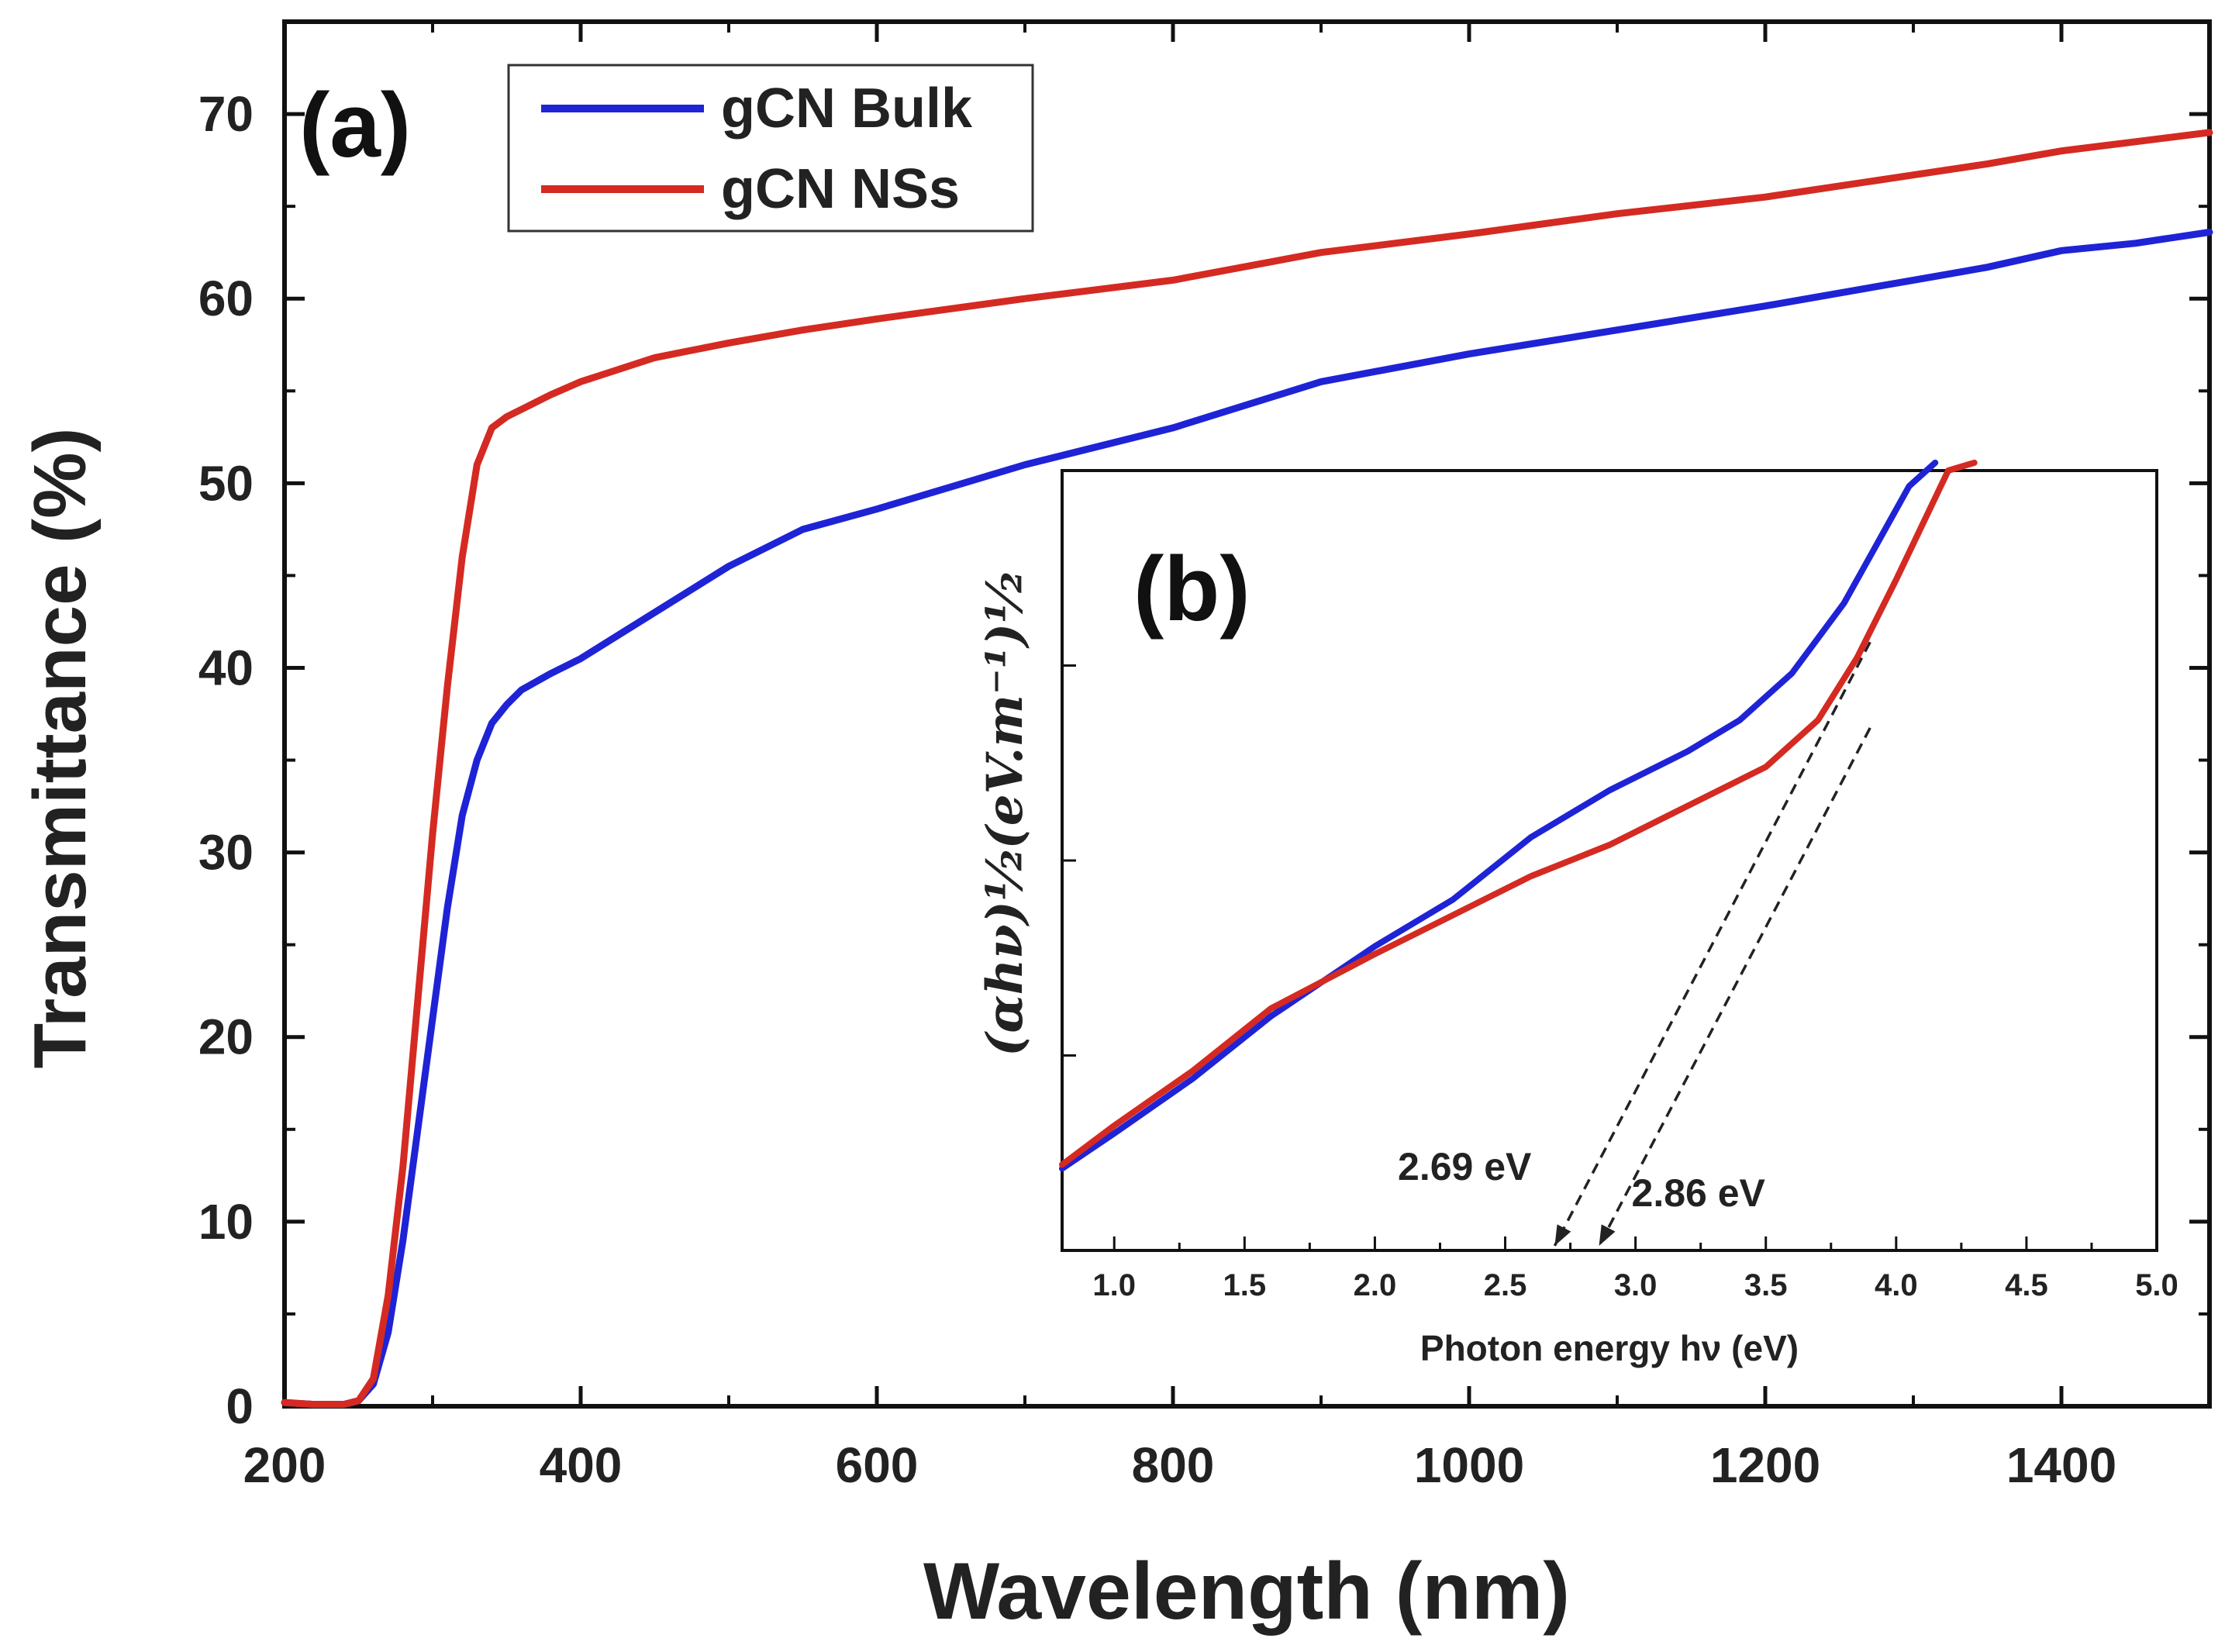  What do you see at coordinates (1765, 1465) in the screenshot?
I see `main-x-tick-label: 1200` at bounding box center [1765, 1465].